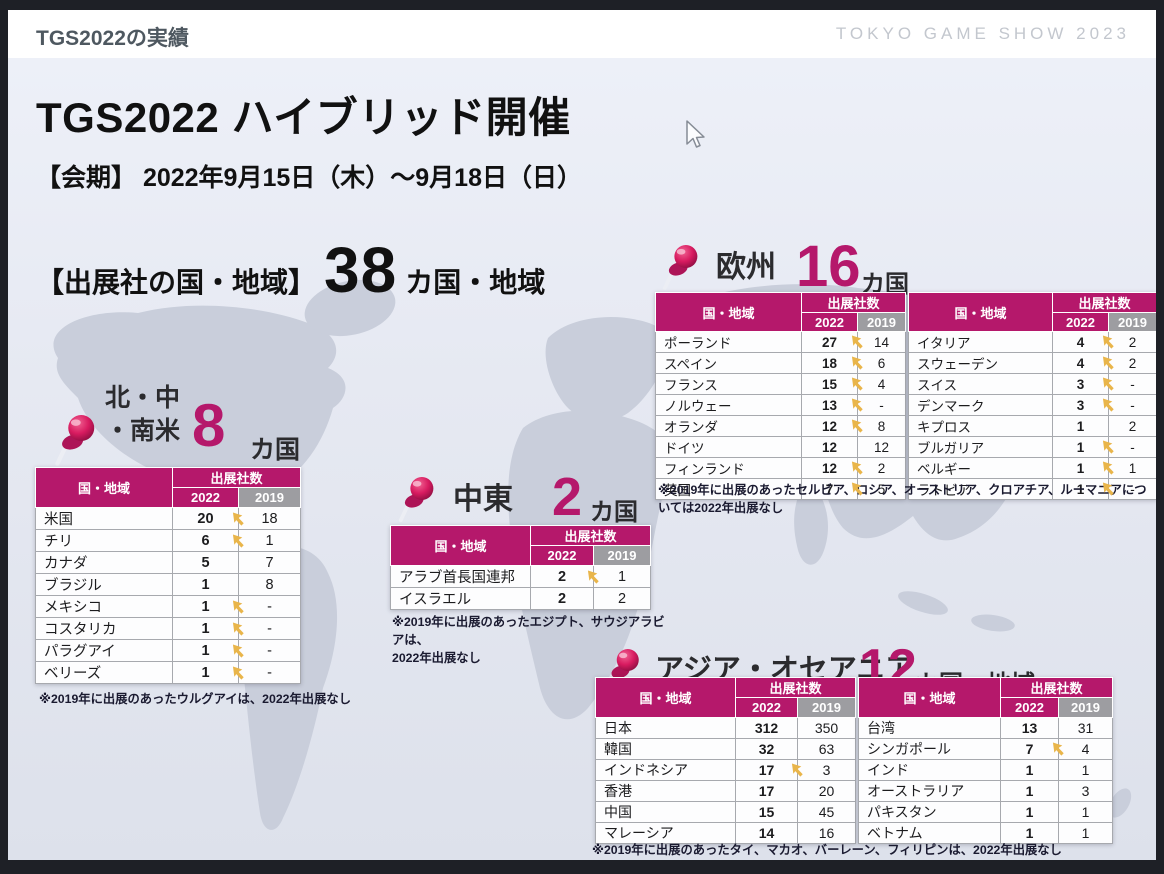 Image resolution: width=1164 pixels, height=874 pixels. Describe the element at coordinates (832, 342) in the screenshot. I see `count-2022-cell: 27` at that location.